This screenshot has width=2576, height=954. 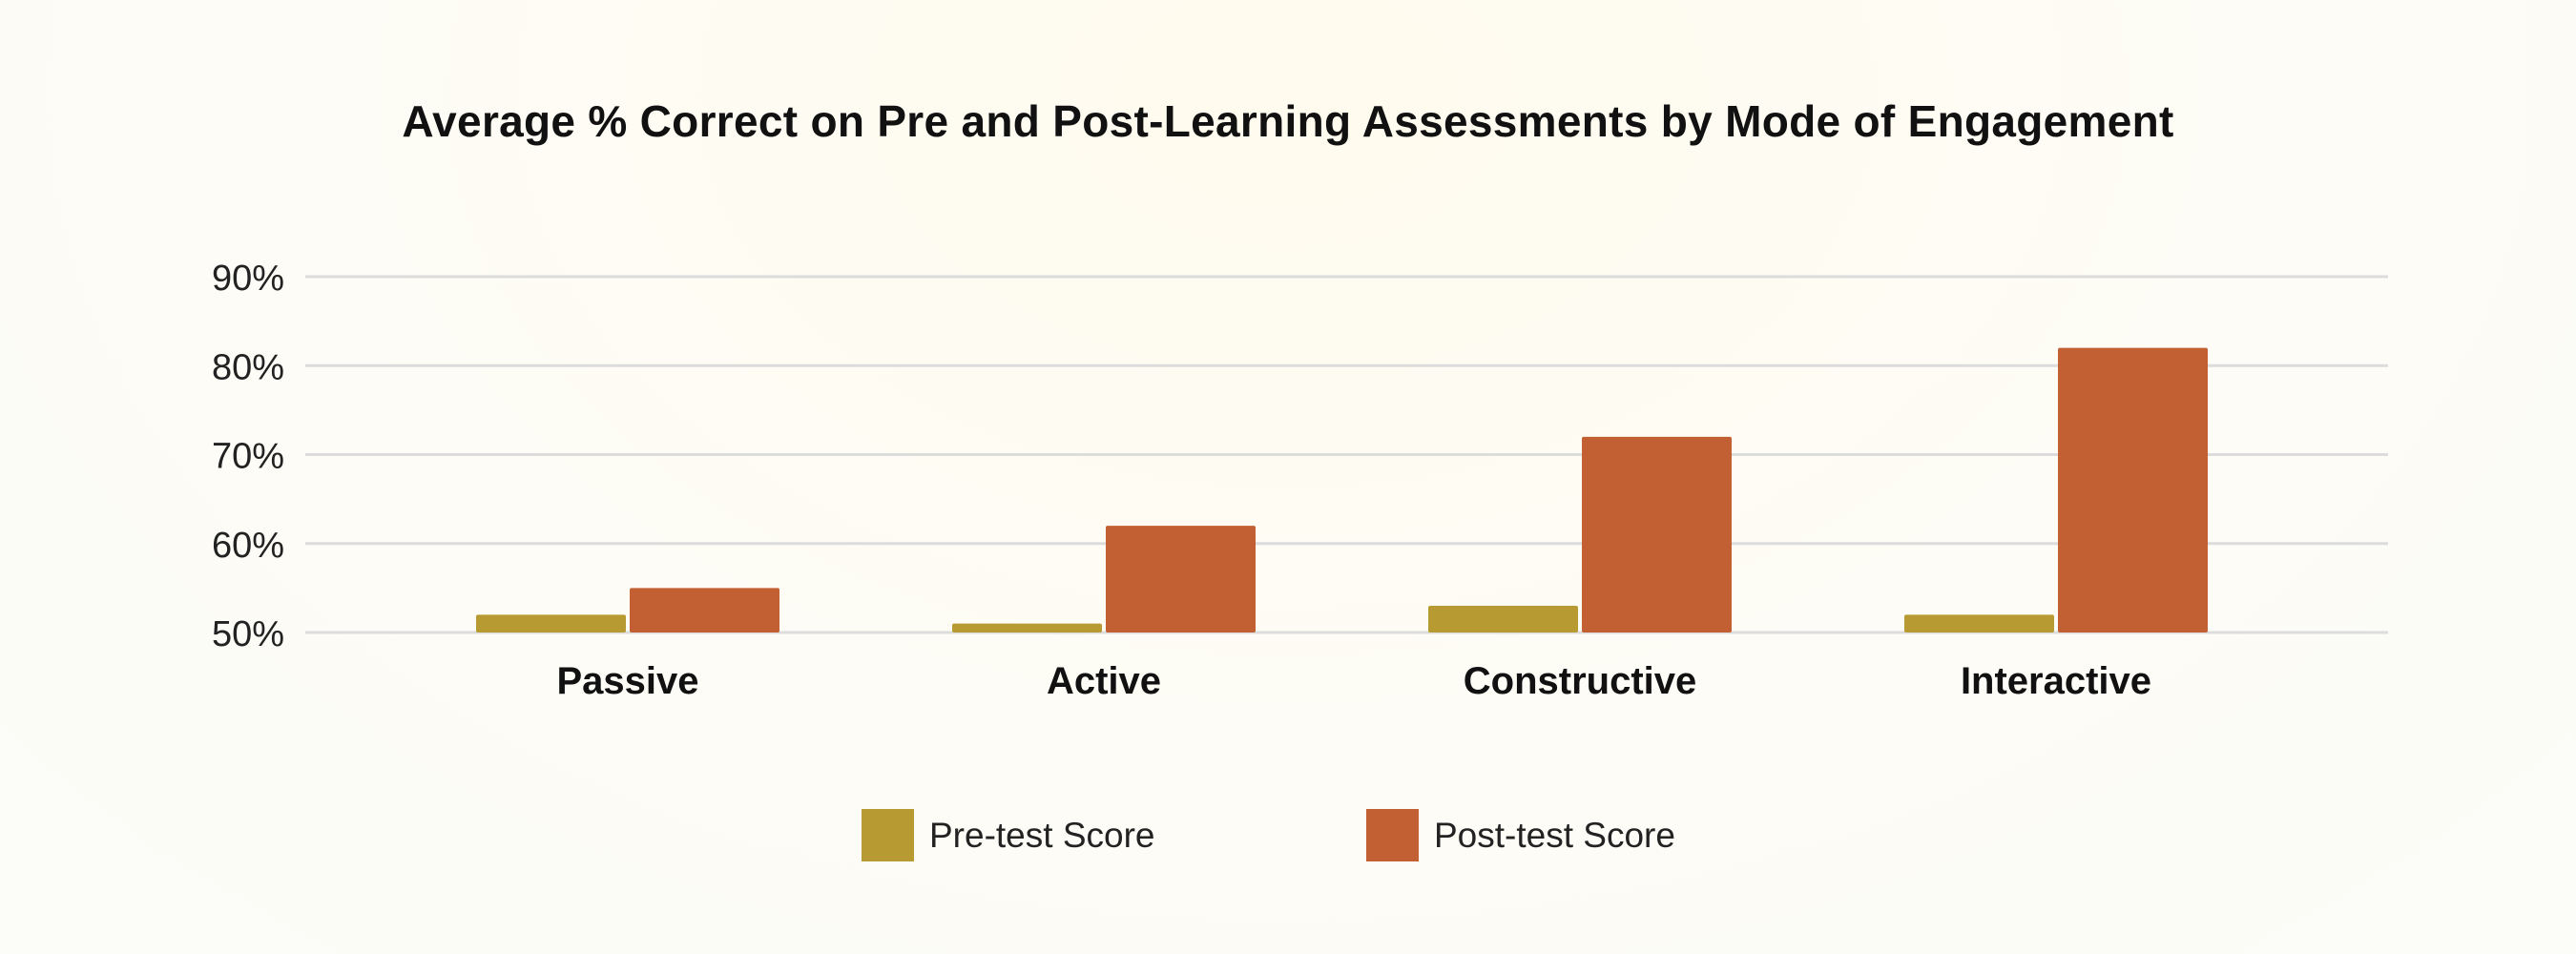 I want to click on y-tick-label: 70%, so click(x=248, y=457).